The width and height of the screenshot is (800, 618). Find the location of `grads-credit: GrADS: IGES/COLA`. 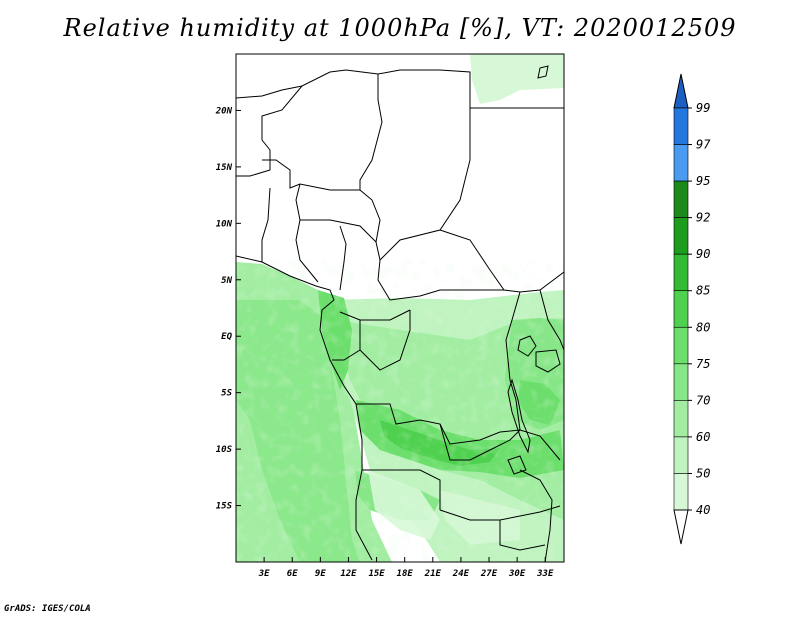

grads-credit: GrADS: IGES/COLA is located at coordinates (47, 609).